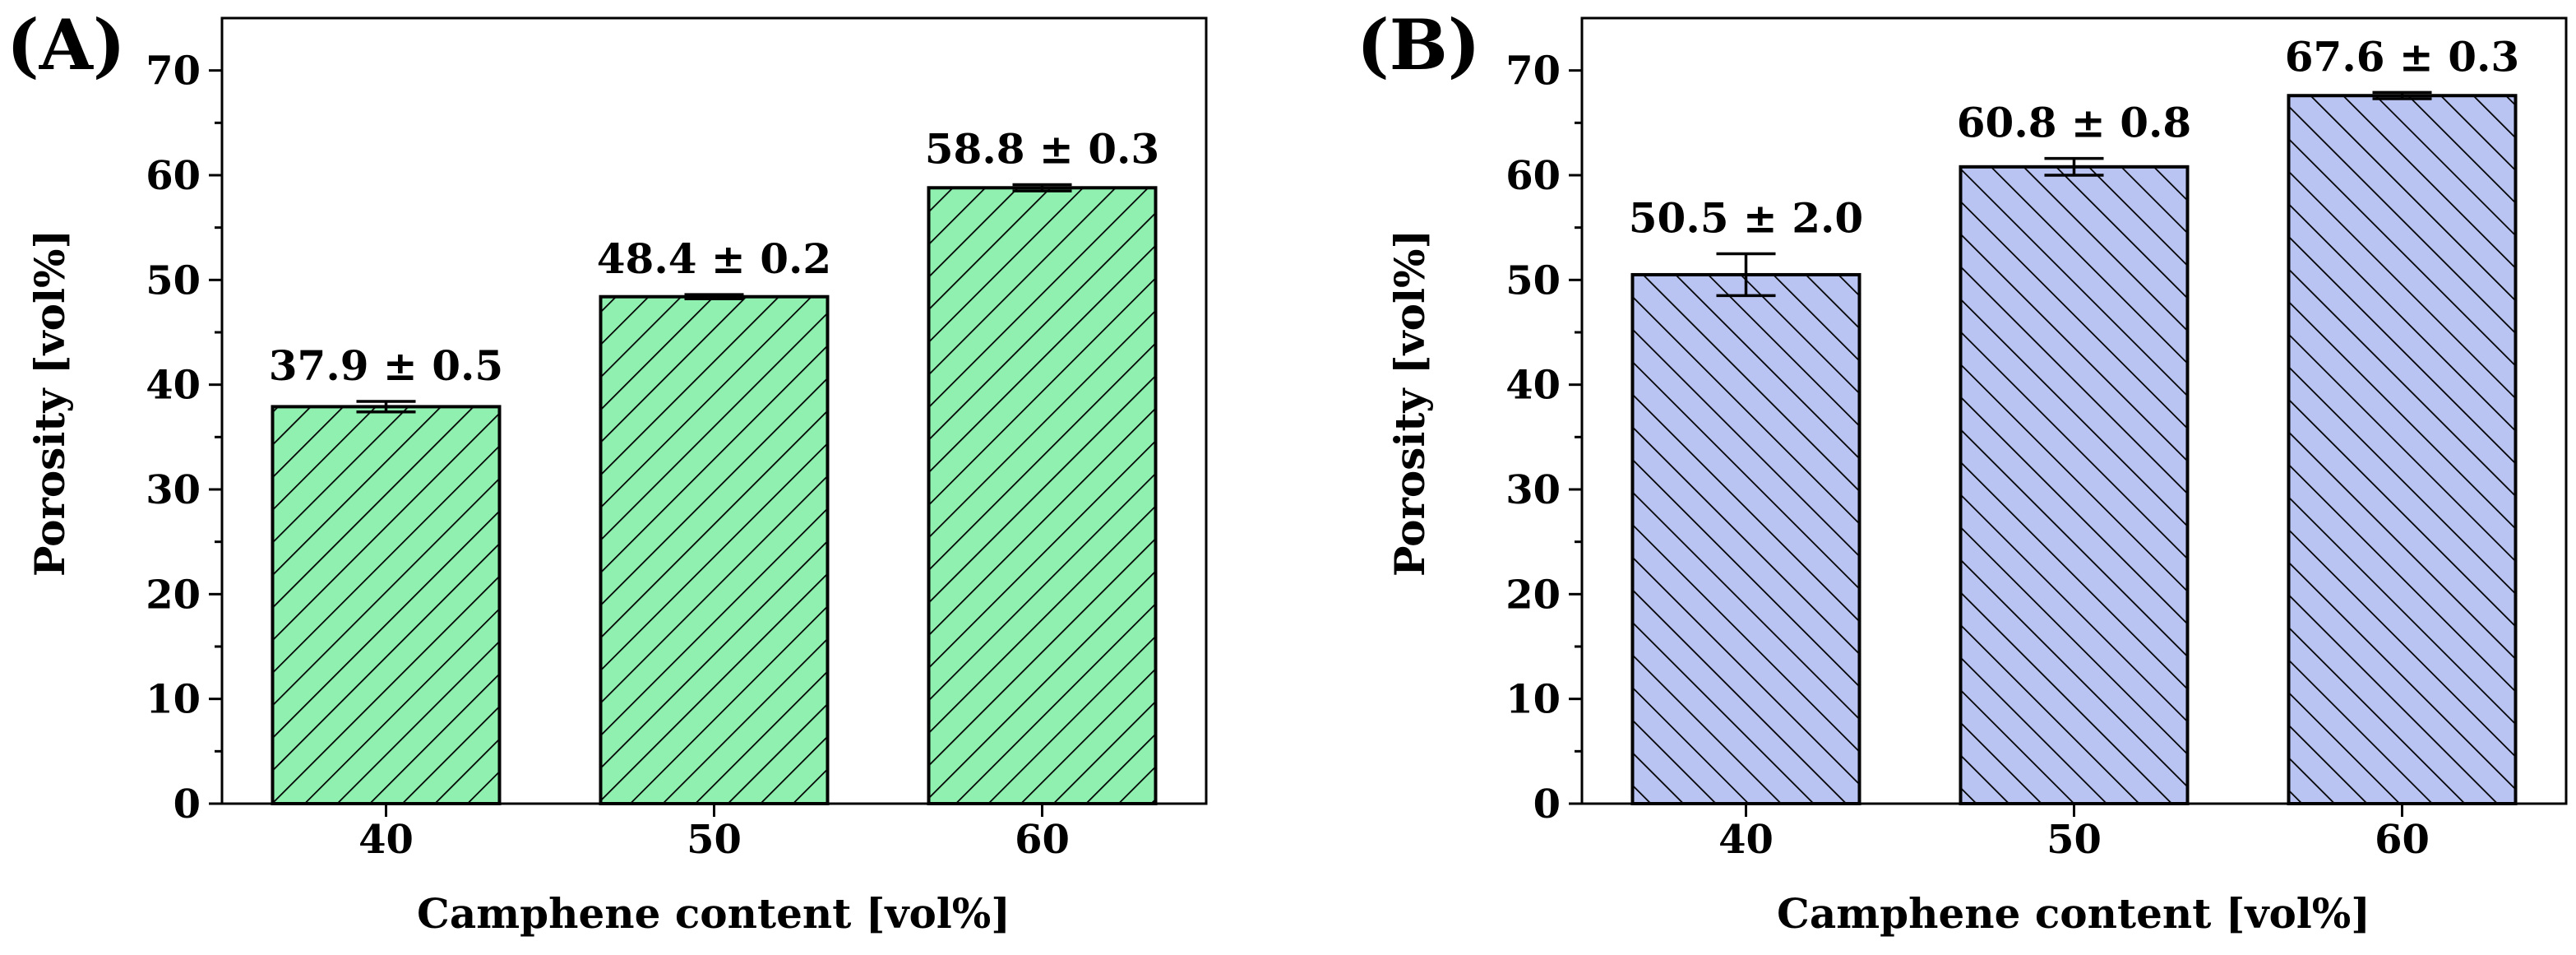 This screenshot has width=2576, height=955. I want to click on y-tick-label-b: 40, so click(1533, 386).